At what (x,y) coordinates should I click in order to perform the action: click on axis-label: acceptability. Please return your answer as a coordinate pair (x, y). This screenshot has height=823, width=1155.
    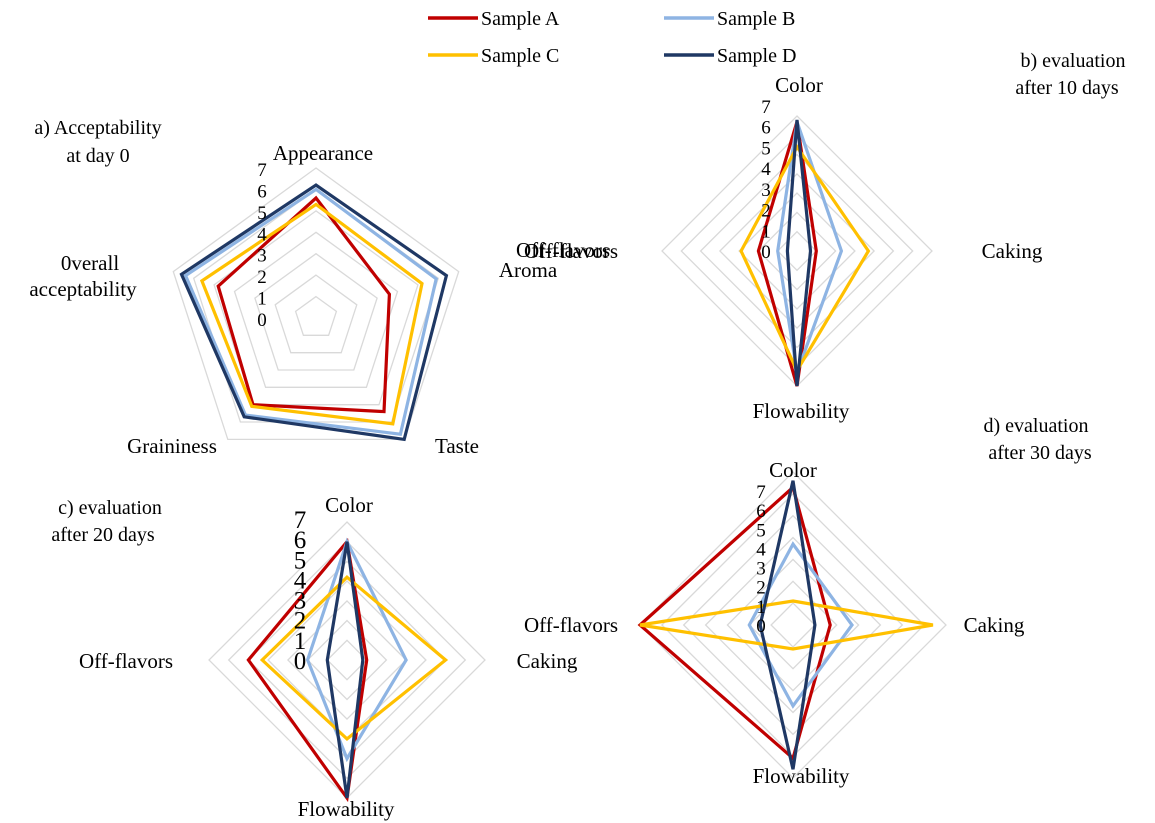
    Looking at the image, I should click on (83, 289).